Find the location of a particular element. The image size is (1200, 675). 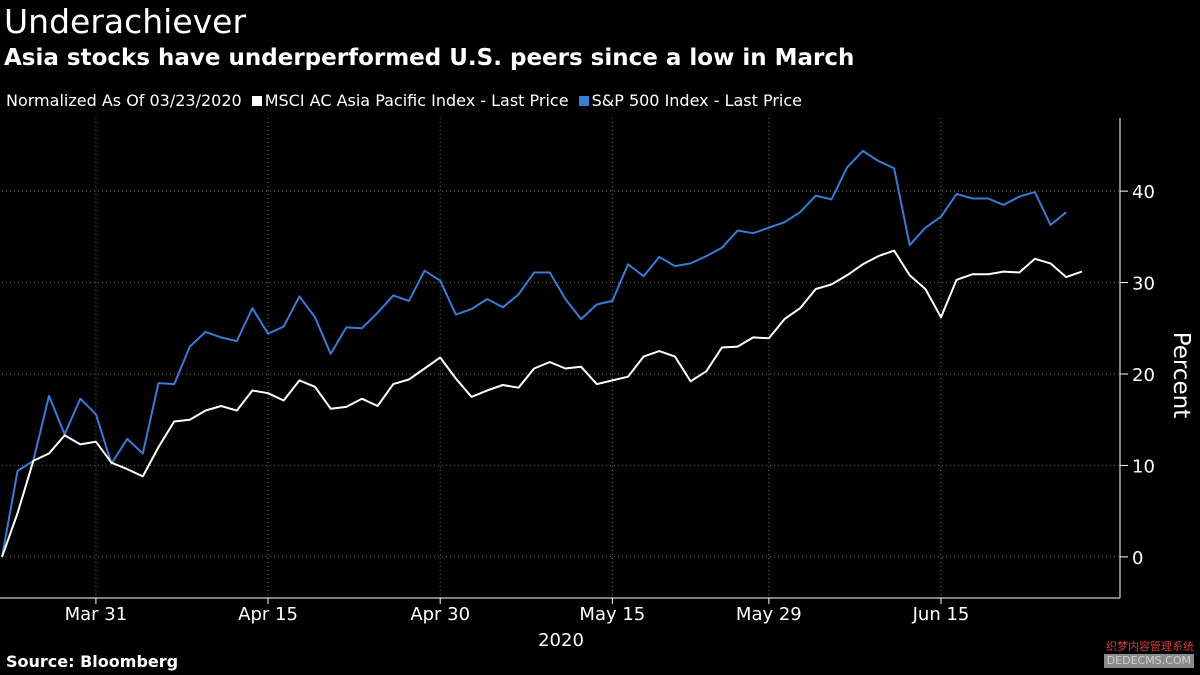

y-tick-label-10: 10 is located at coordinates (1143, 466).